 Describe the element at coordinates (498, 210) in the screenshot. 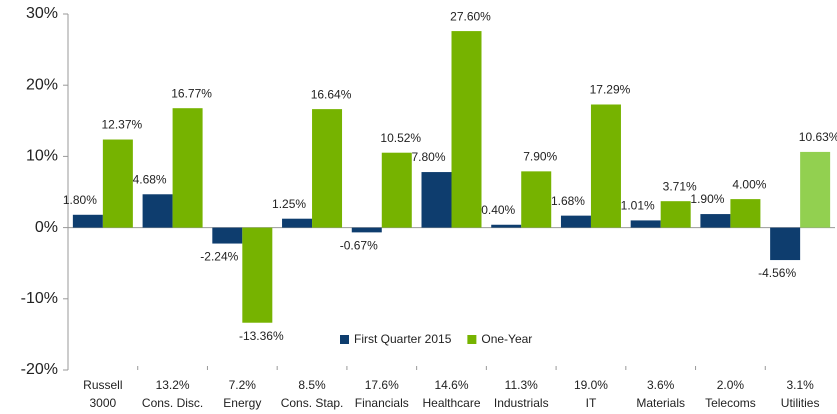

I see `data-label: 0.40%` at that location.